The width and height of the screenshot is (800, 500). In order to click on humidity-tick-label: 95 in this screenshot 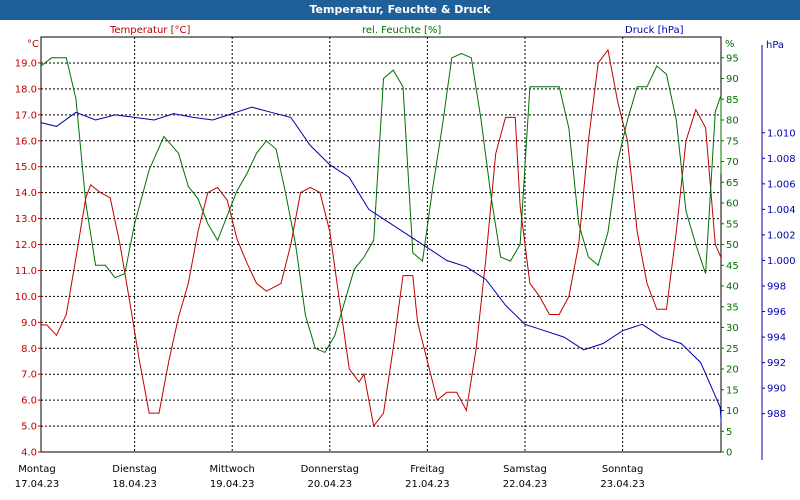, I will do `click(732, 58)`.